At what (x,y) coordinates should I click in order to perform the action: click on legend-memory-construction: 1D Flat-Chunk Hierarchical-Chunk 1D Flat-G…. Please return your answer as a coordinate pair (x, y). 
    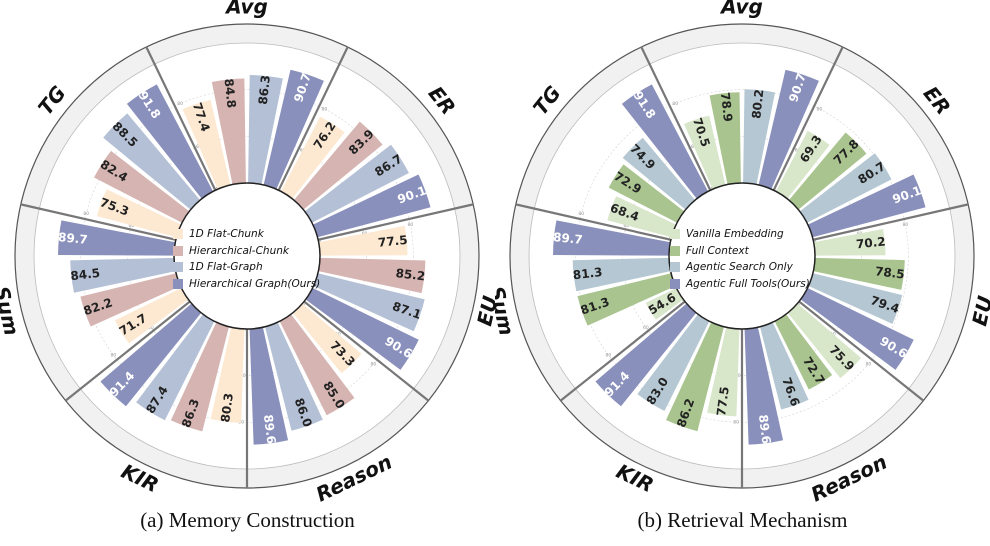
    Looking at the image, I should click on (246, 259).